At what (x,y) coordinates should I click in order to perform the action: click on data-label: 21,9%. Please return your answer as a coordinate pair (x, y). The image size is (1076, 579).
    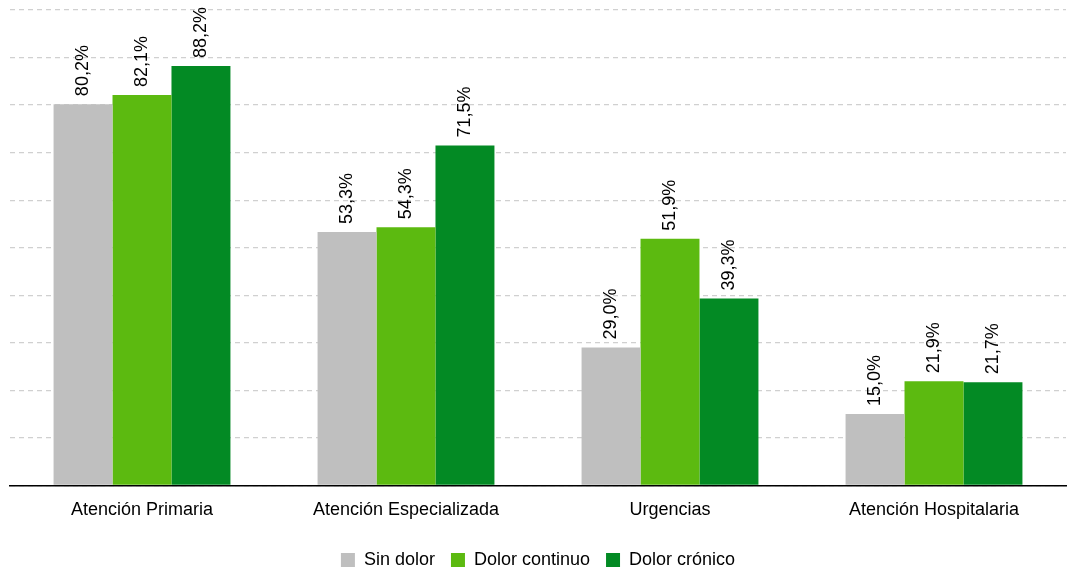
    Looking at the image, I should click on (932, 348).